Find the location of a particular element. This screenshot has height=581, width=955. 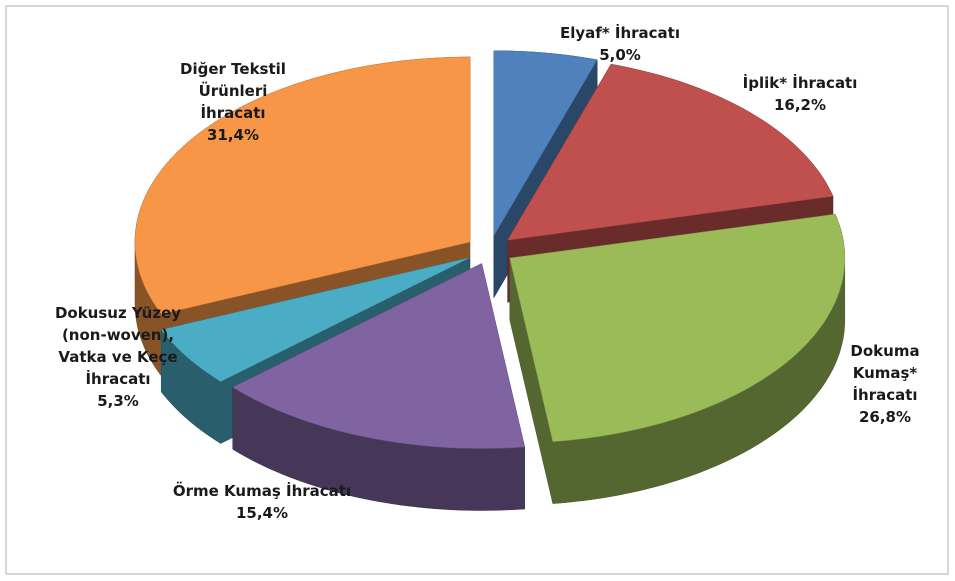

slice-value-label: 5,0% is located at coordinates (620, 55).